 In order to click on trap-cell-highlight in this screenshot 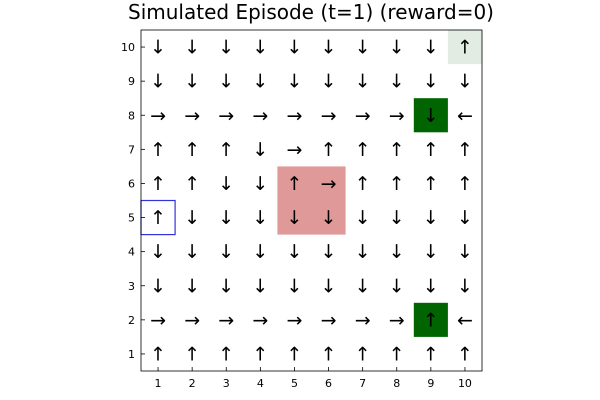, I will do `click(311, 200)`.